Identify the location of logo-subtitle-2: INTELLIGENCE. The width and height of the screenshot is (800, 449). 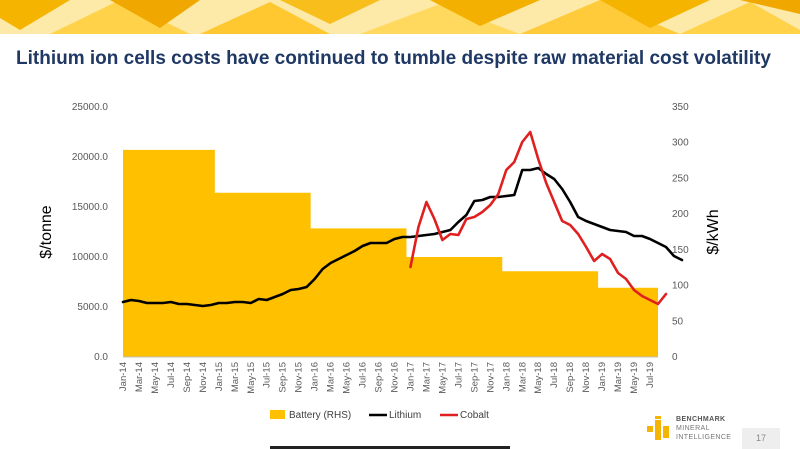
(704, 437).